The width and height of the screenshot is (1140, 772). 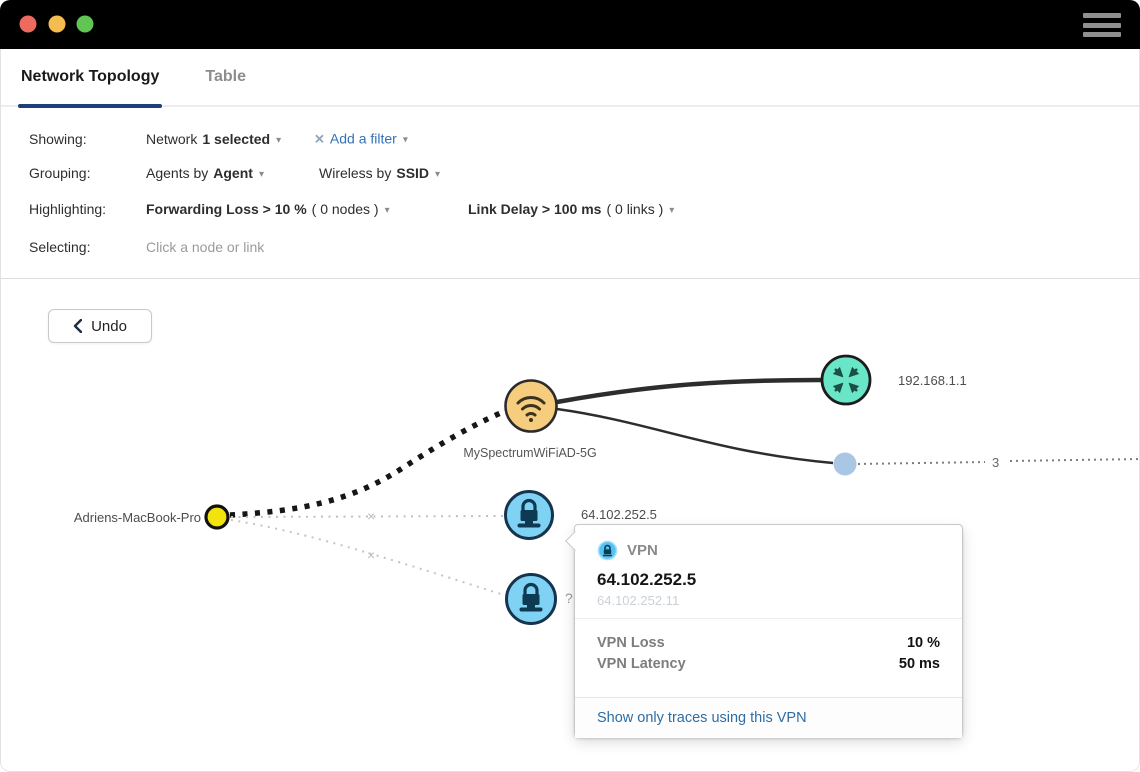 I want to click on hamburger-menu-icon, so click(x=1102, y=25).